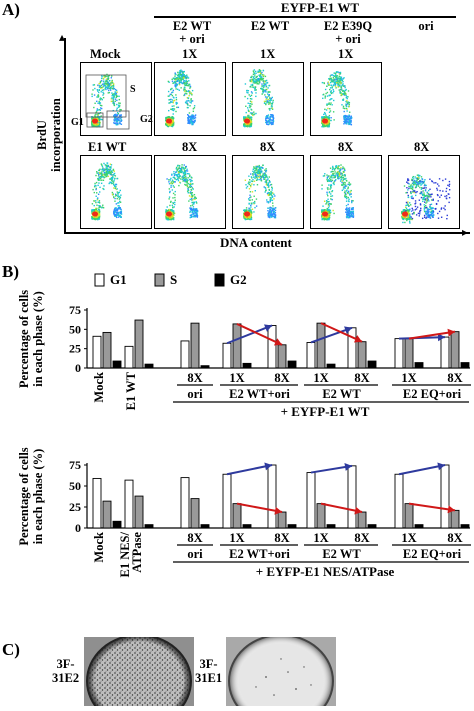 The image size is (474, 711). What do you see at coordinates (422, 147) in the screenshot?
I see `row2-label-4: 8X` at bounding box center [422, 147].